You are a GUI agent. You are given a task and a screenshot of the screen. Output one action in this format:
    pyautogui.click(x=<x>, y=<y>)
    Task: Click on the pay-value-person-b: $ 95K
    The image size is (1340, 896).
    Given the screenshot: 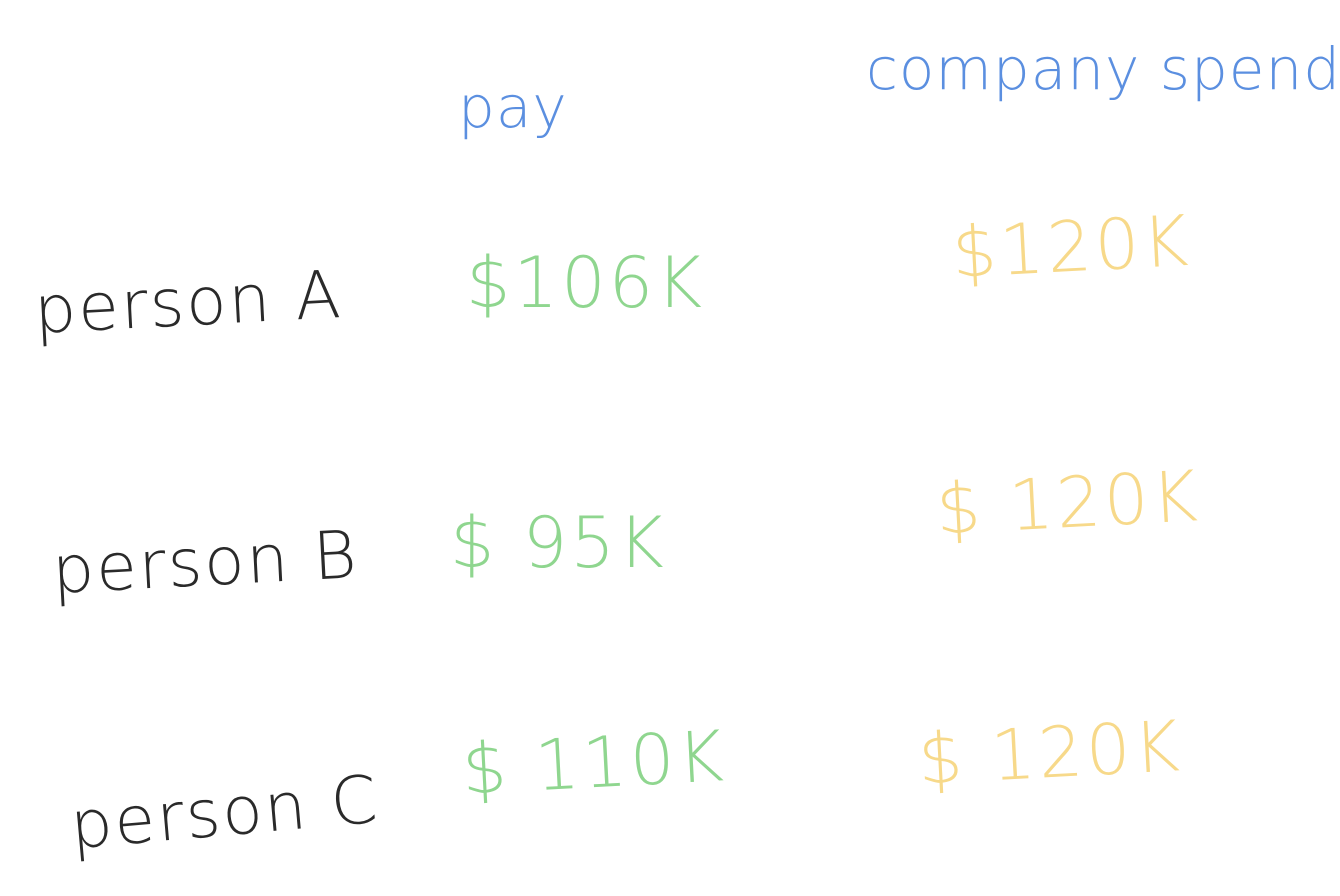 What is the action you would take?
    pyautogui.click(x=558, y=543)
    